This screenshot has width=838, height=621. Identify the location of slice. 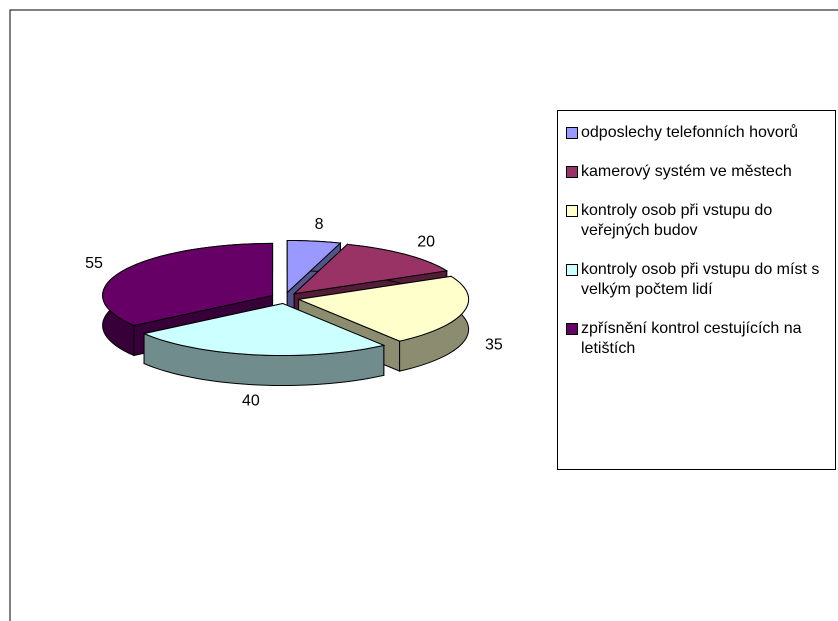
(264, 344).